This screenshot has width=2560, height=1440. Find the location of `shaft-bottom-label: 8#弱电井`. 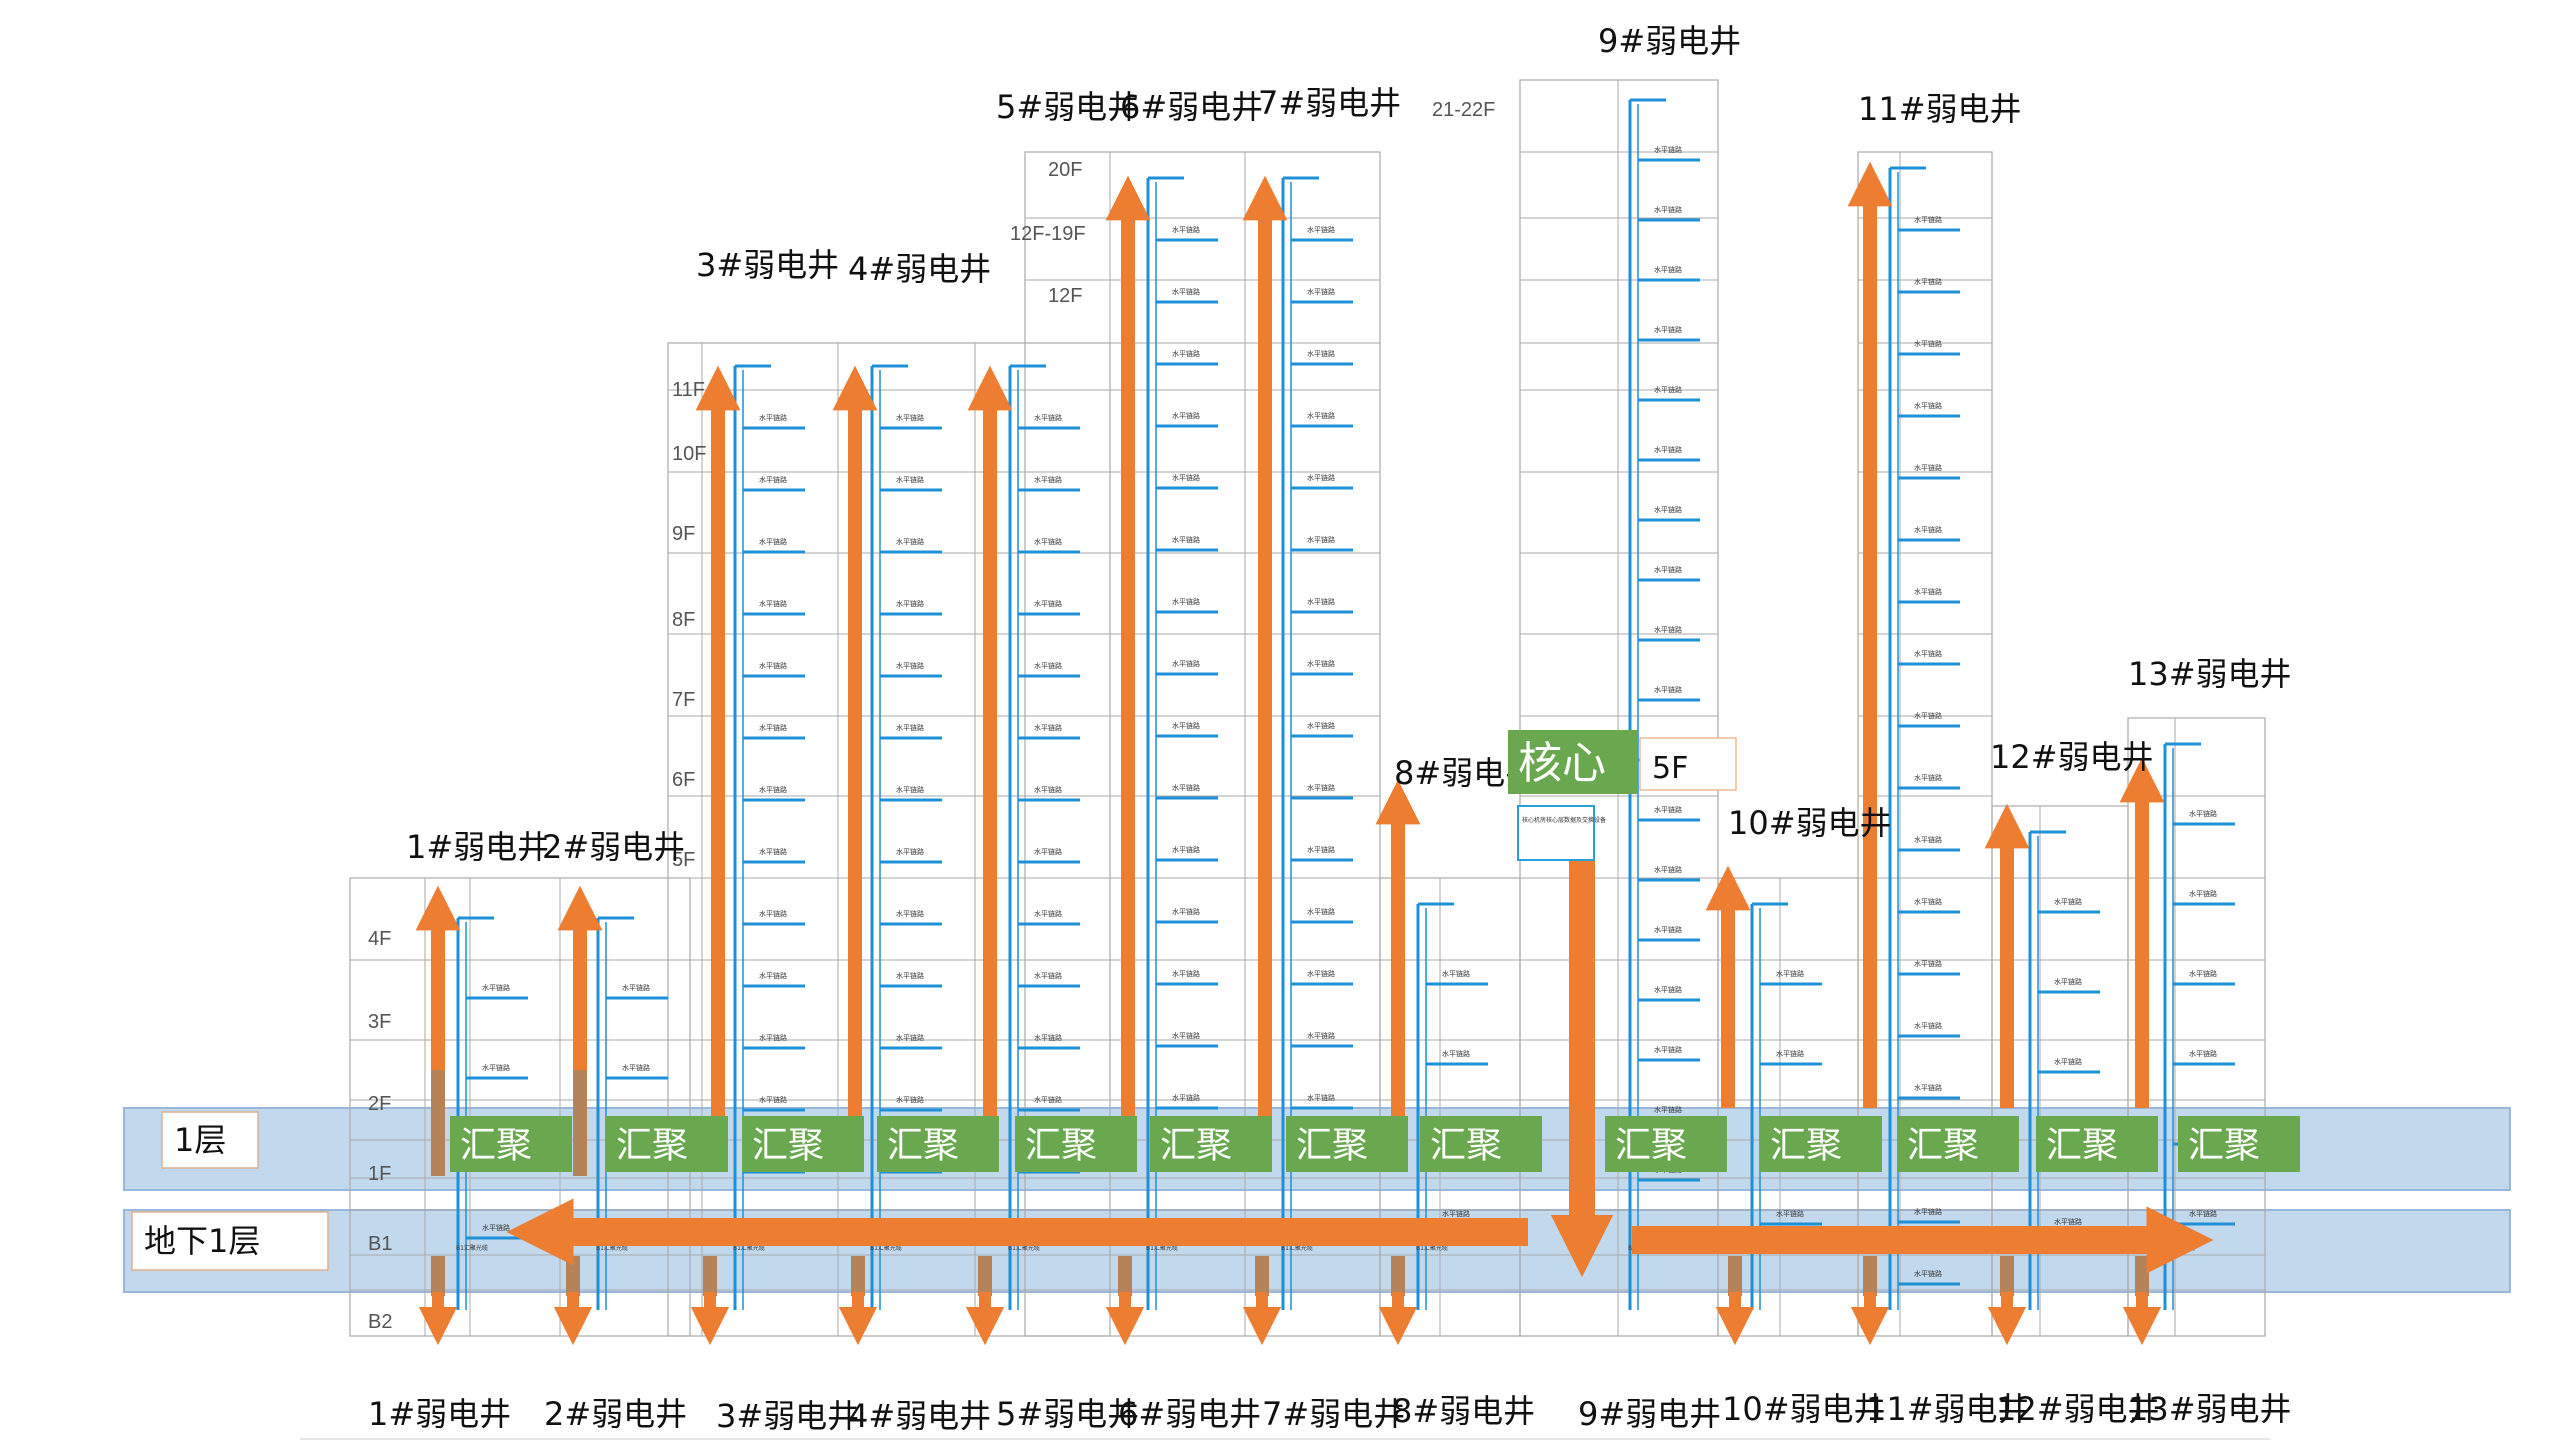

shaft-bottom-label: 8#弱电井 is located at coordinates (1463, 1411).